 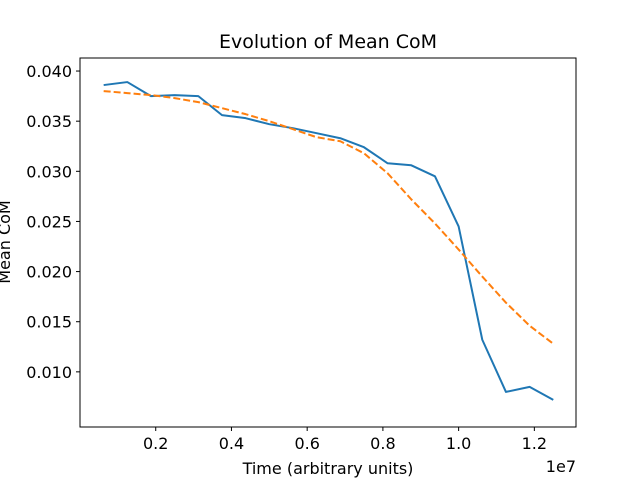 I want to click on y-tick-label: 0.010, so click(x=49, y=372).